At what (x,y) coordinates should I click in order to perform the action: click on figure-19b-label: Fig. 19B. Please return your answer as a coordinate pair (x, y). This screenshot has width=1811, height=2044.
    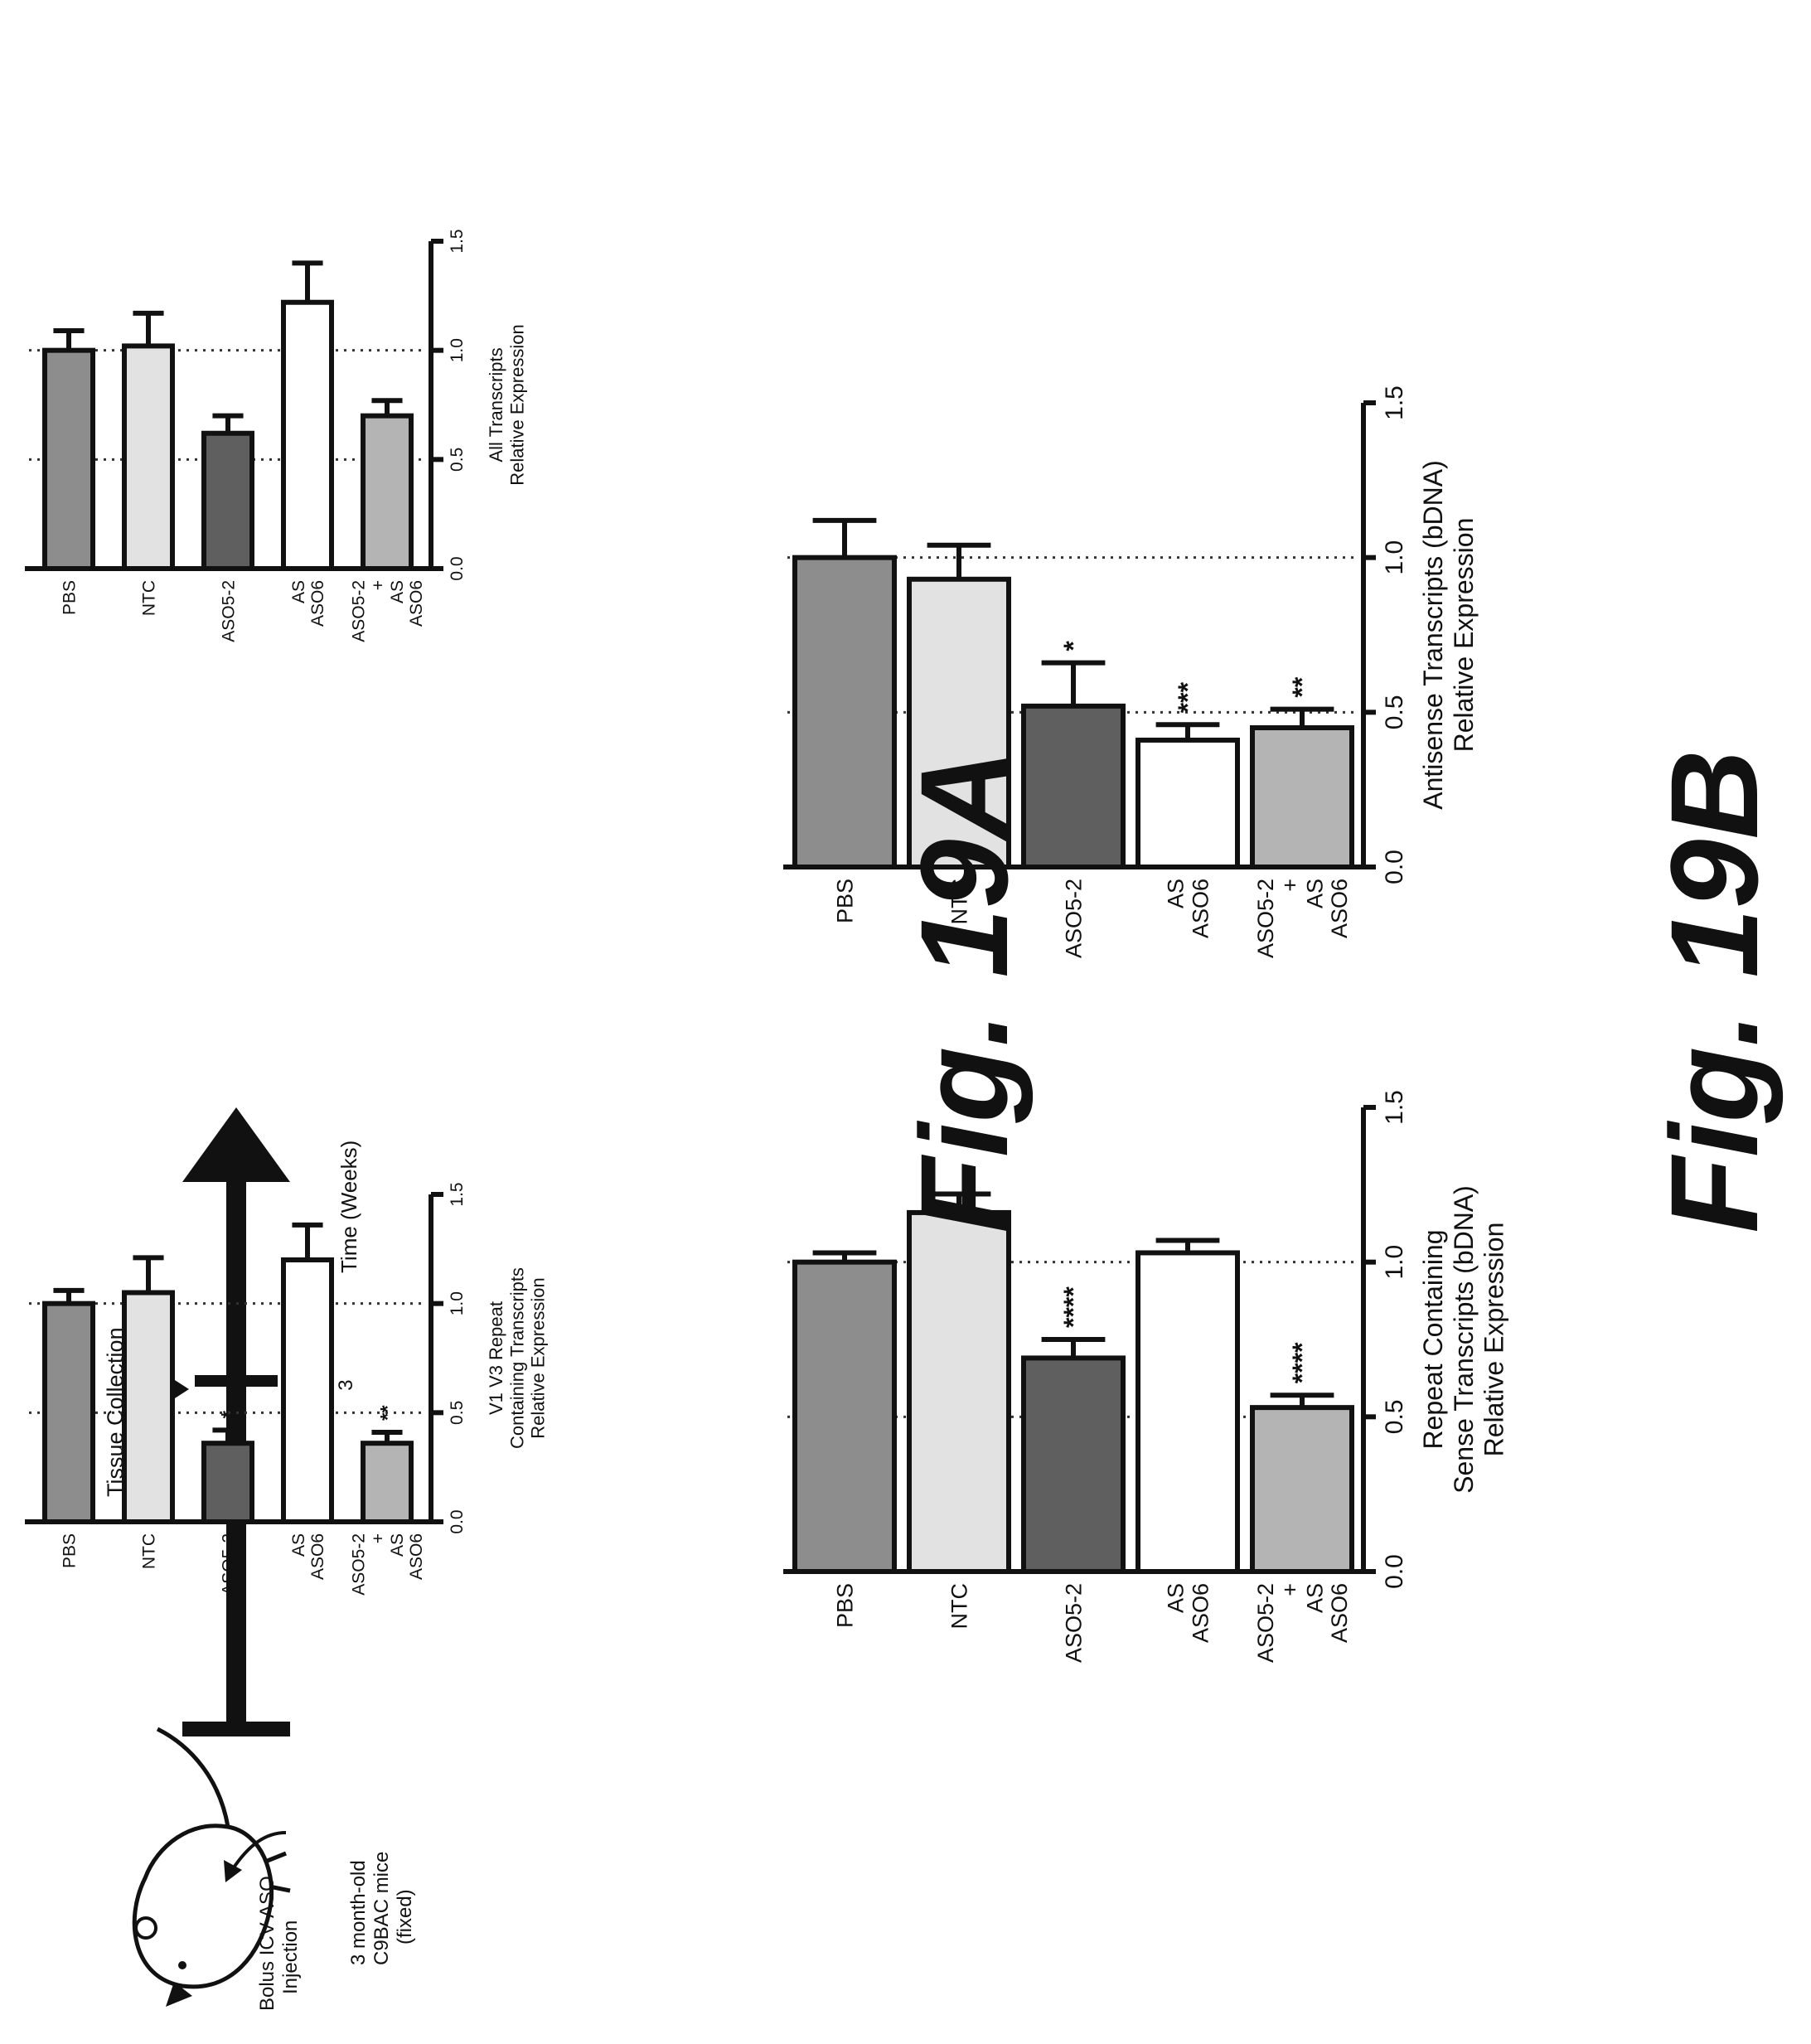
    Looking at the image, I should click on (1714, 991).